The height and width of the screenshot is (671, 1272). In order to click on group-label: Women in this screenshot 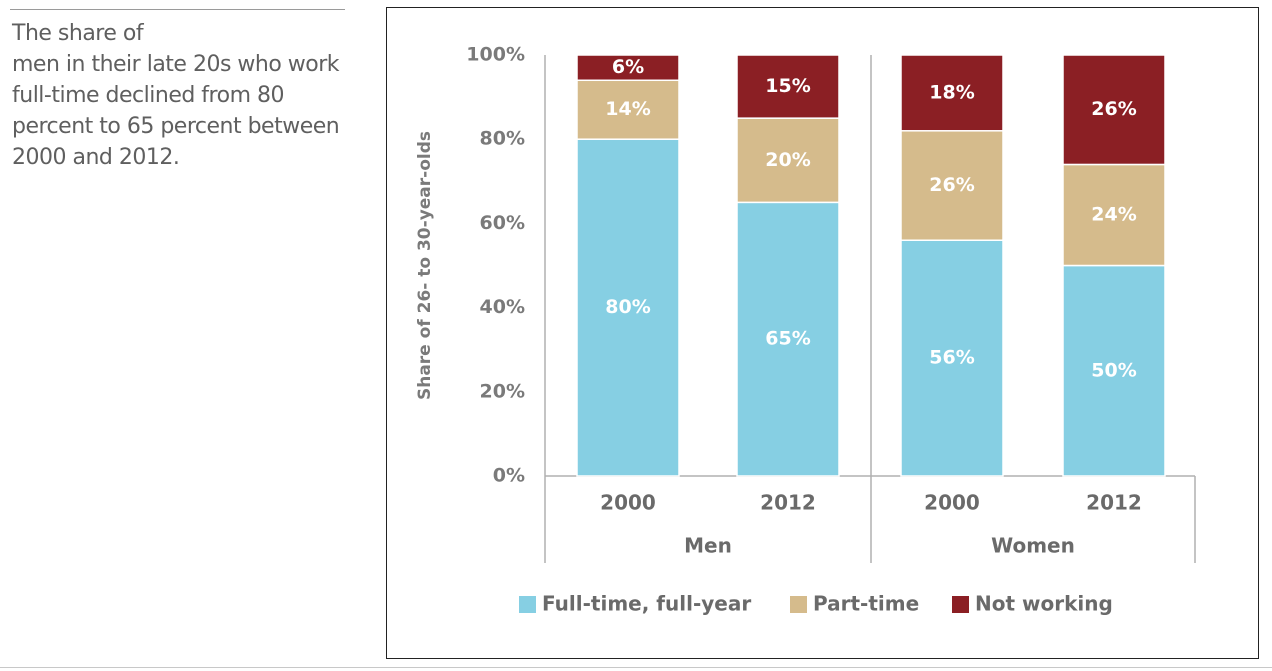, I will do `click(1033, 546)`.